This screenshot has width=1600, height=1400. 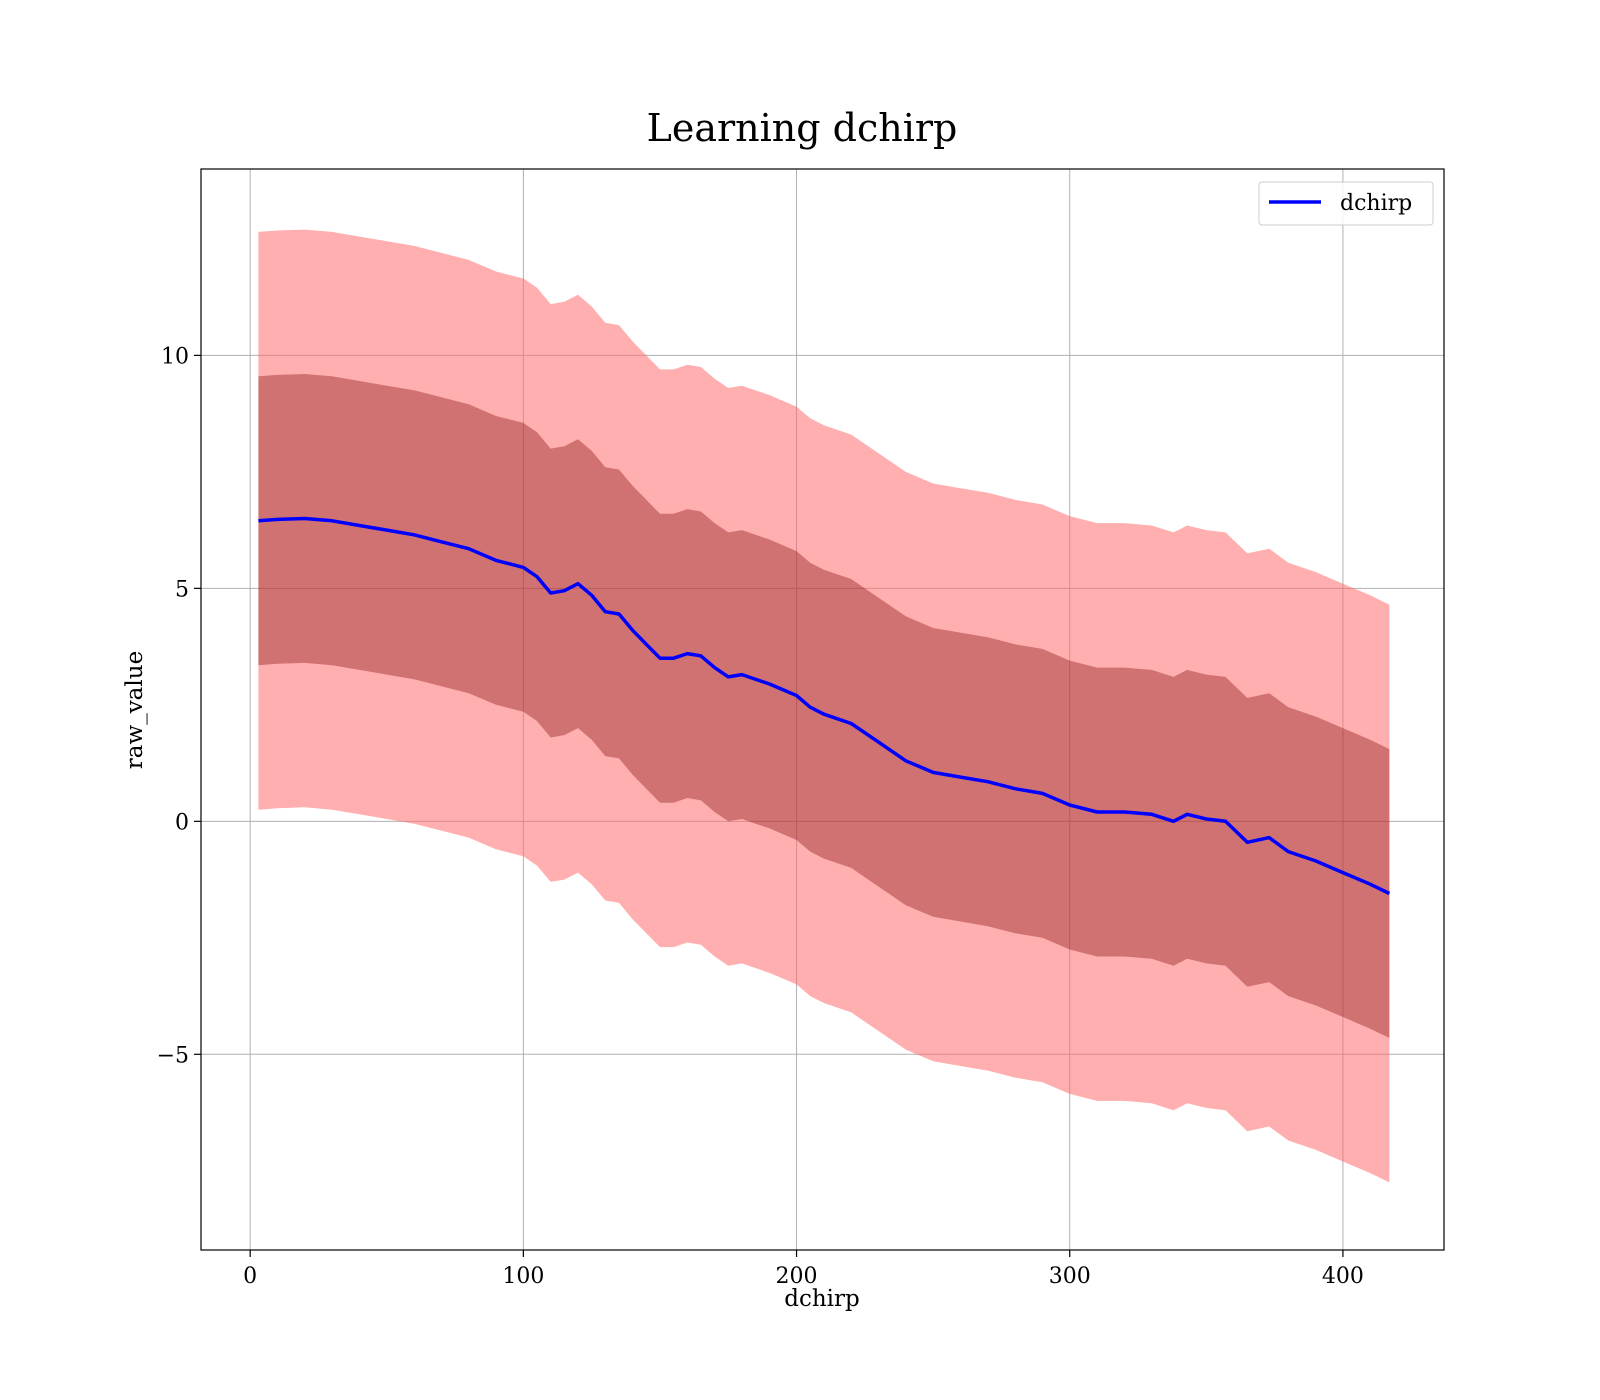 What do you see at coordinates (135, 710) in the screenshot?
I see `y-axis-label: raw_value` at bounding box center [135, 710].